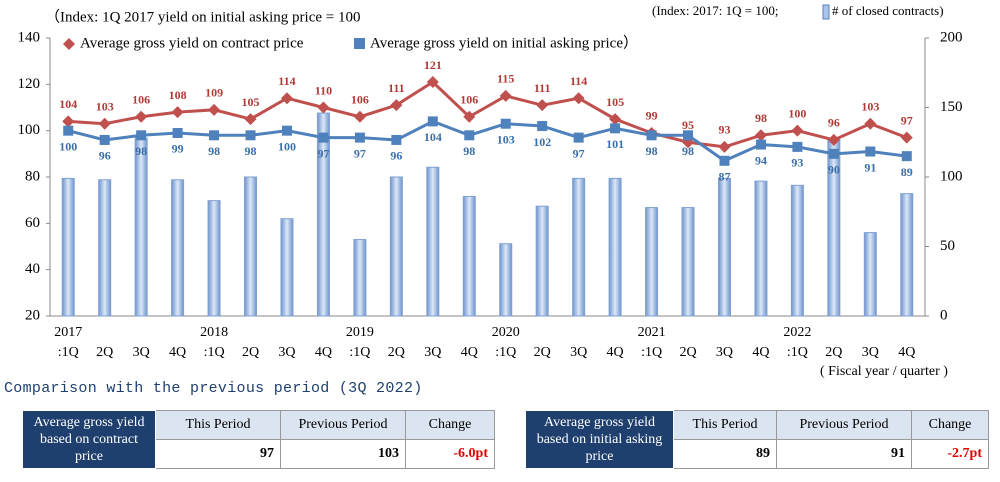 Image resolution: width=1000 pixels, height=482 pixels. What do you see at coordinates (951, 107) in the screenshot?
I see `y2-tick-label: 150` at bounding box center [951, 107].